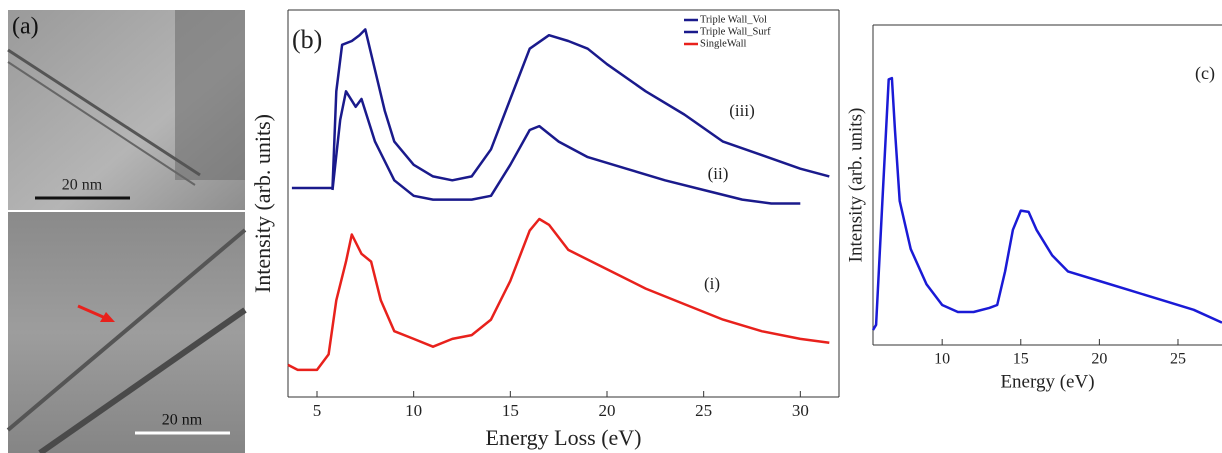 The image size is (1222, 453). I want to click on x-axis-label: Energy Loss (eV), so click(564, 437).